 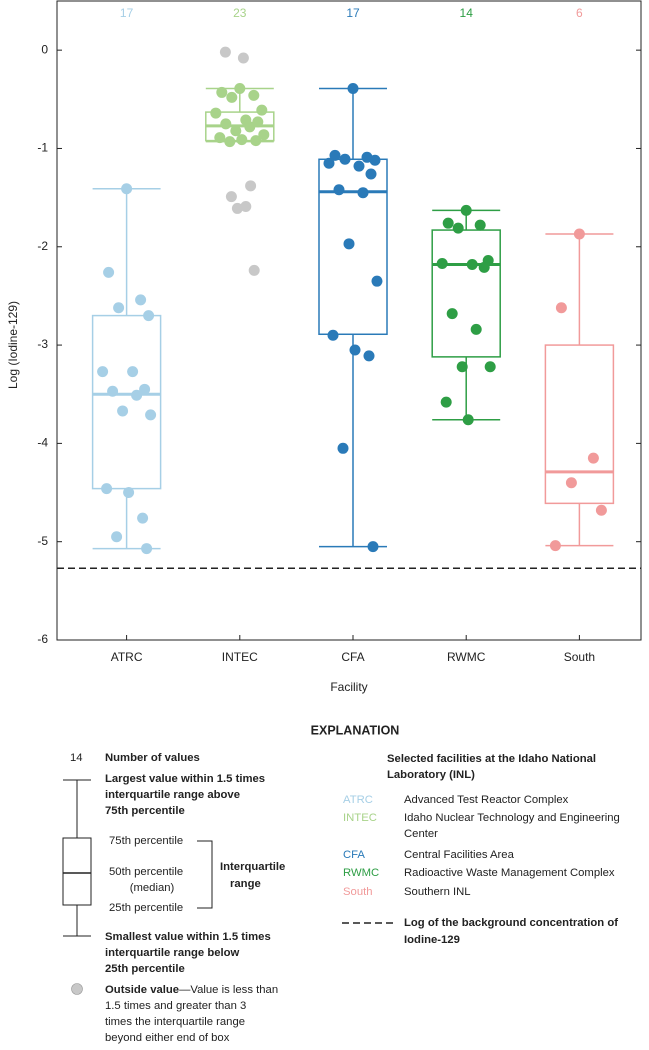 I want to click on legend-text: 50th percentile, so click(x=146, y=872).